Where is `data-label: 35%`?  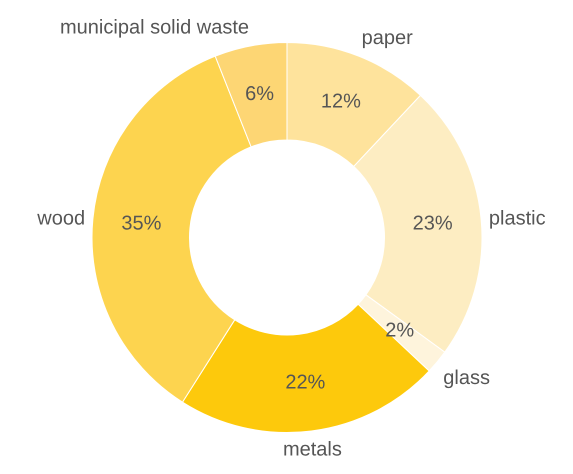
data-label: 35% is located at coordinates (141, 223).